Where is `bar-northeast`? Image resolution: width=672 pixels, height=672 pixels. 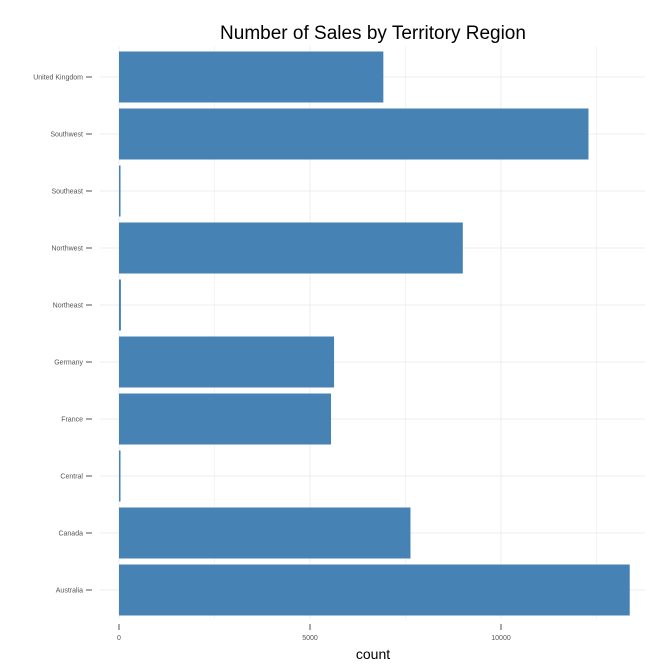
bar-northeast is located at coordinates (120, 305).